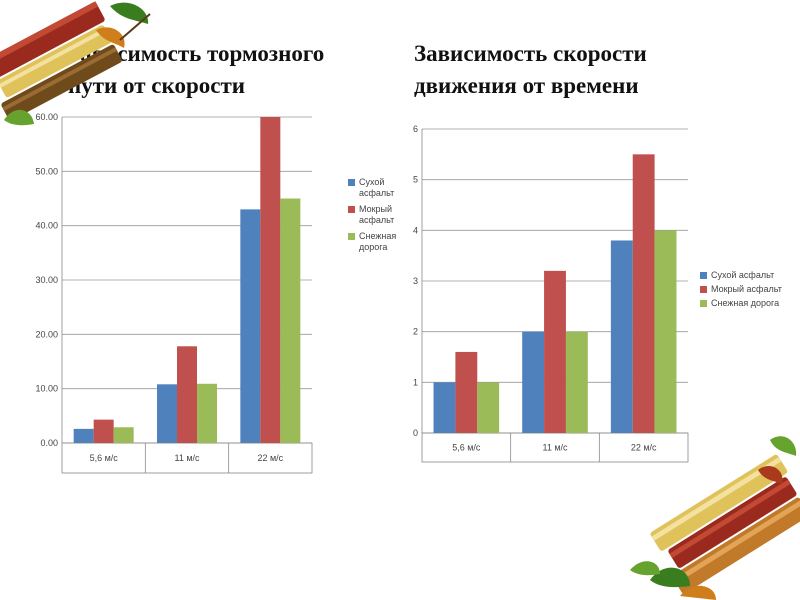 The width and height of the screenshot is (800, 600). What do you see at coordinates (415, 230) in the screenshot?
I see `y-tick-label: 4` at bounding box center [415, 230].